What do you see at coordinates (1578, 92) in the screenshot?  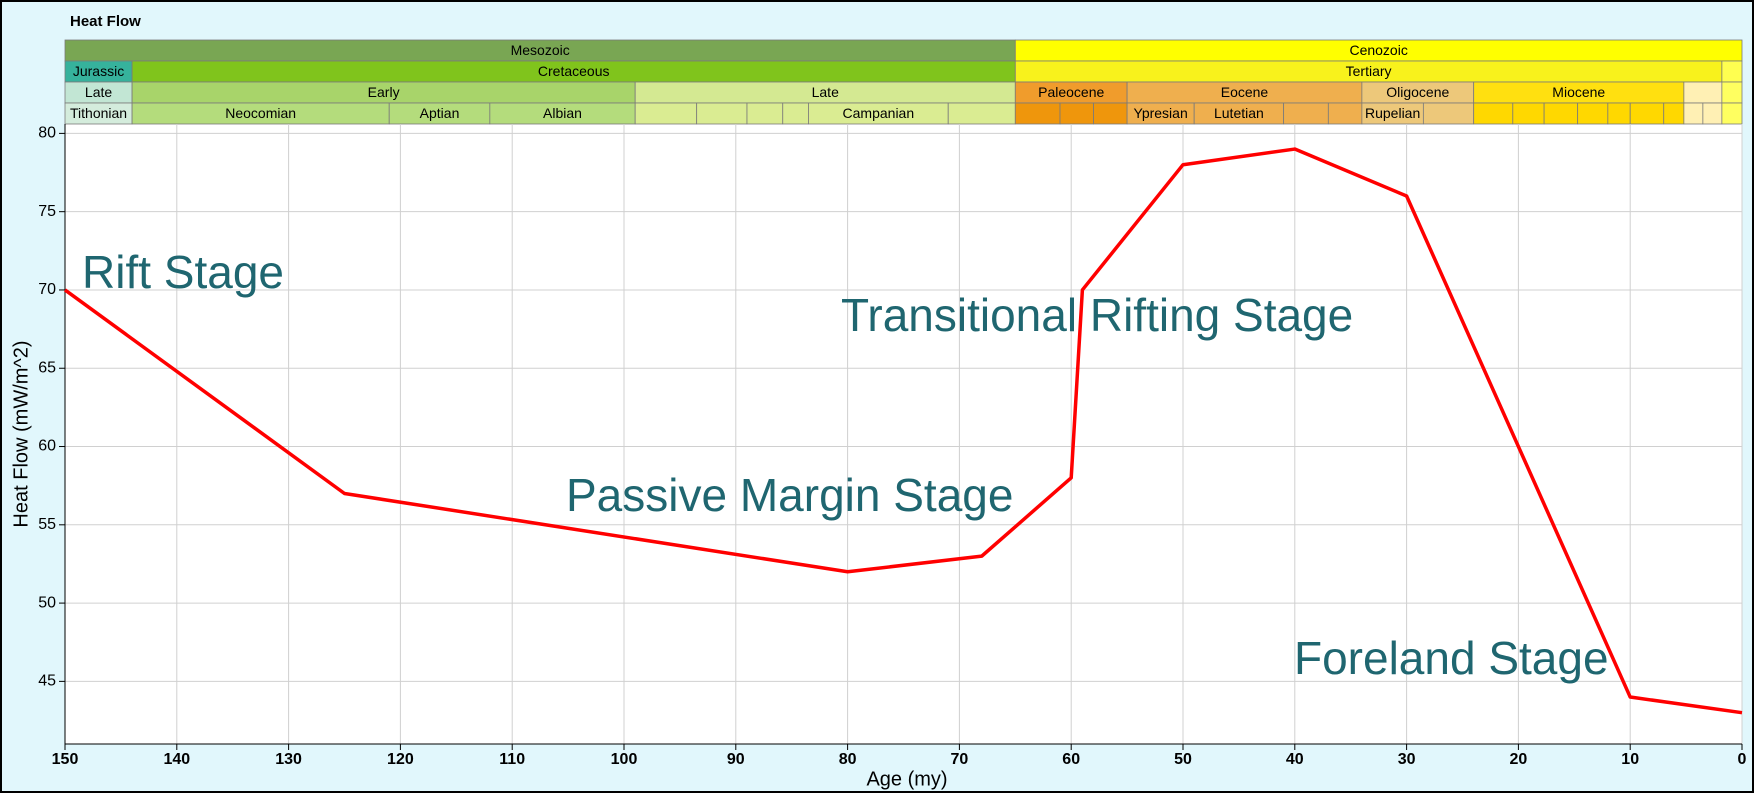 I see `time-band-label: Miocene` at bounding box center [1578, 92].